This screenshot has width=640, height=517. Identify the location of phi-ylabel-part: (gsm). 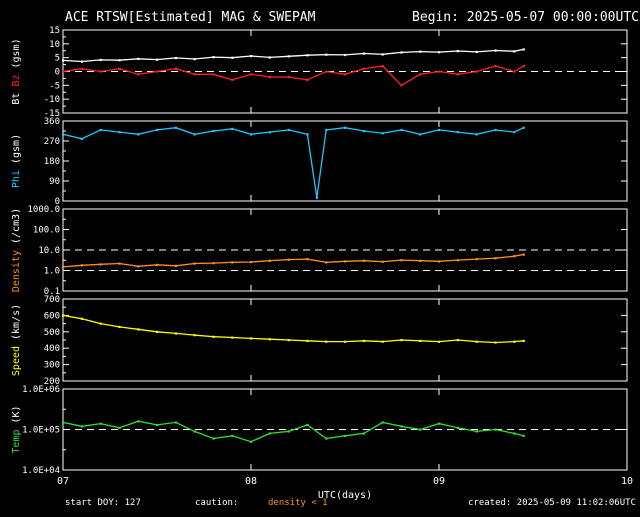
(16, 152).